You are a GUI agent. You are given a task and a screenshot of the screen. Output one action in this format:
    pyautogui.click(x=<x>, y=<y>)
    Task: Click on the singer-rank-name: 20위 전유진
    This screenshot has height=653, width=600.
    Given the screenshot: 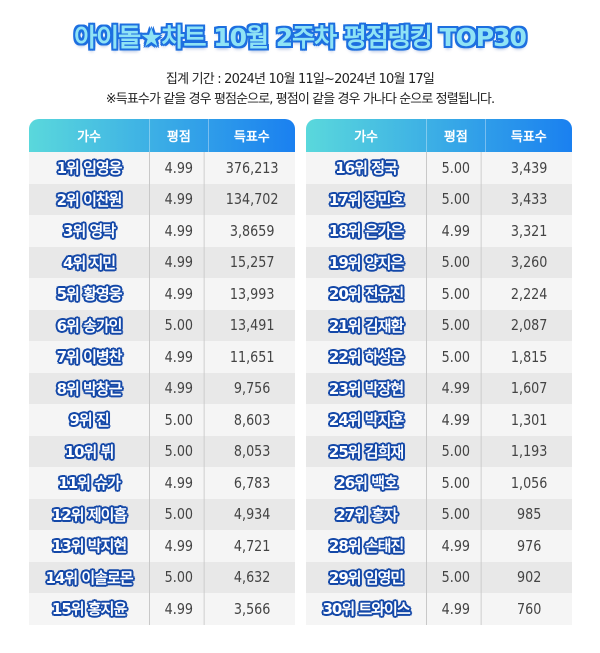 What is the action you would take?
    pyautogui.click(x=367, y=294)
    